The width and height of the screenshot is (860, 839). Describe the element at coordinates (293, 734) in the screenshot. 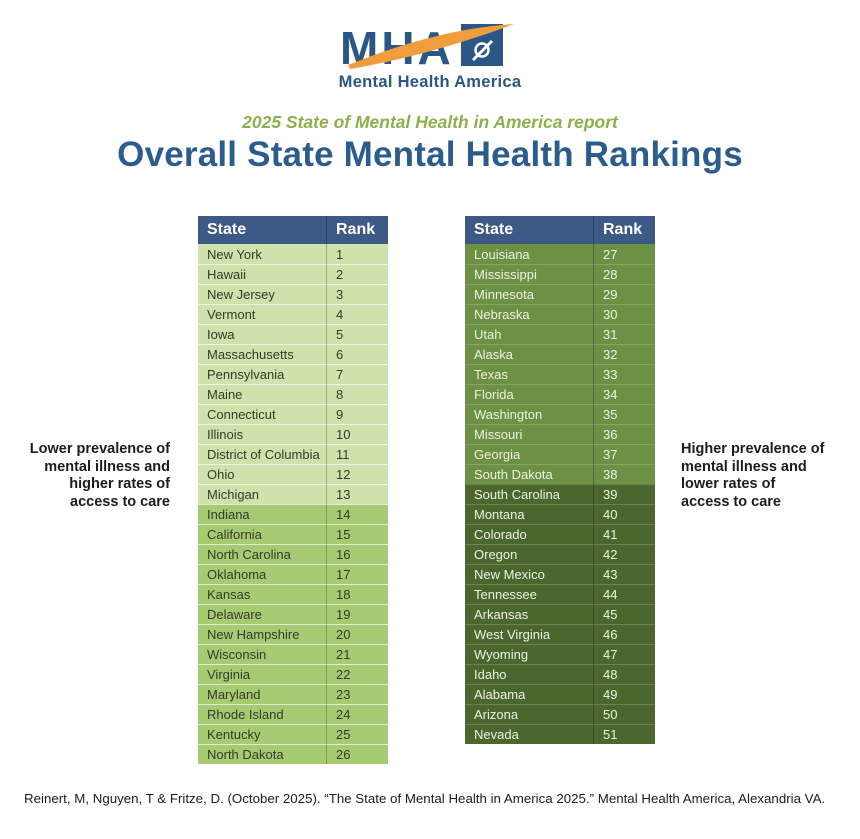

I see `table-row: Kentucky 25` at that location.